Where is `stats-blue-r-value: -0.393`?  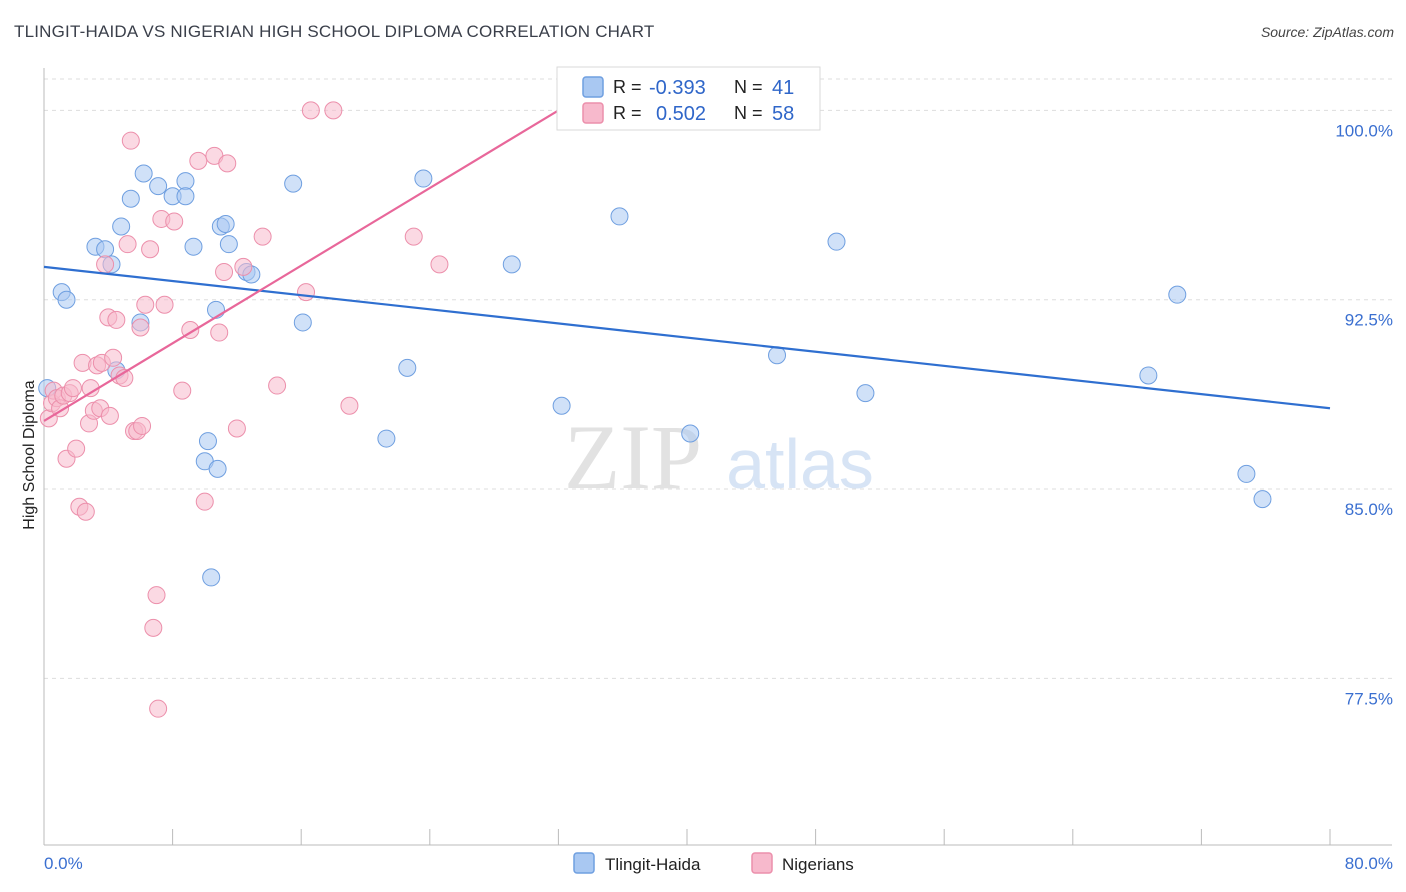
stats-blue-r-value: -0.393 is located at coordinates (677, 88).